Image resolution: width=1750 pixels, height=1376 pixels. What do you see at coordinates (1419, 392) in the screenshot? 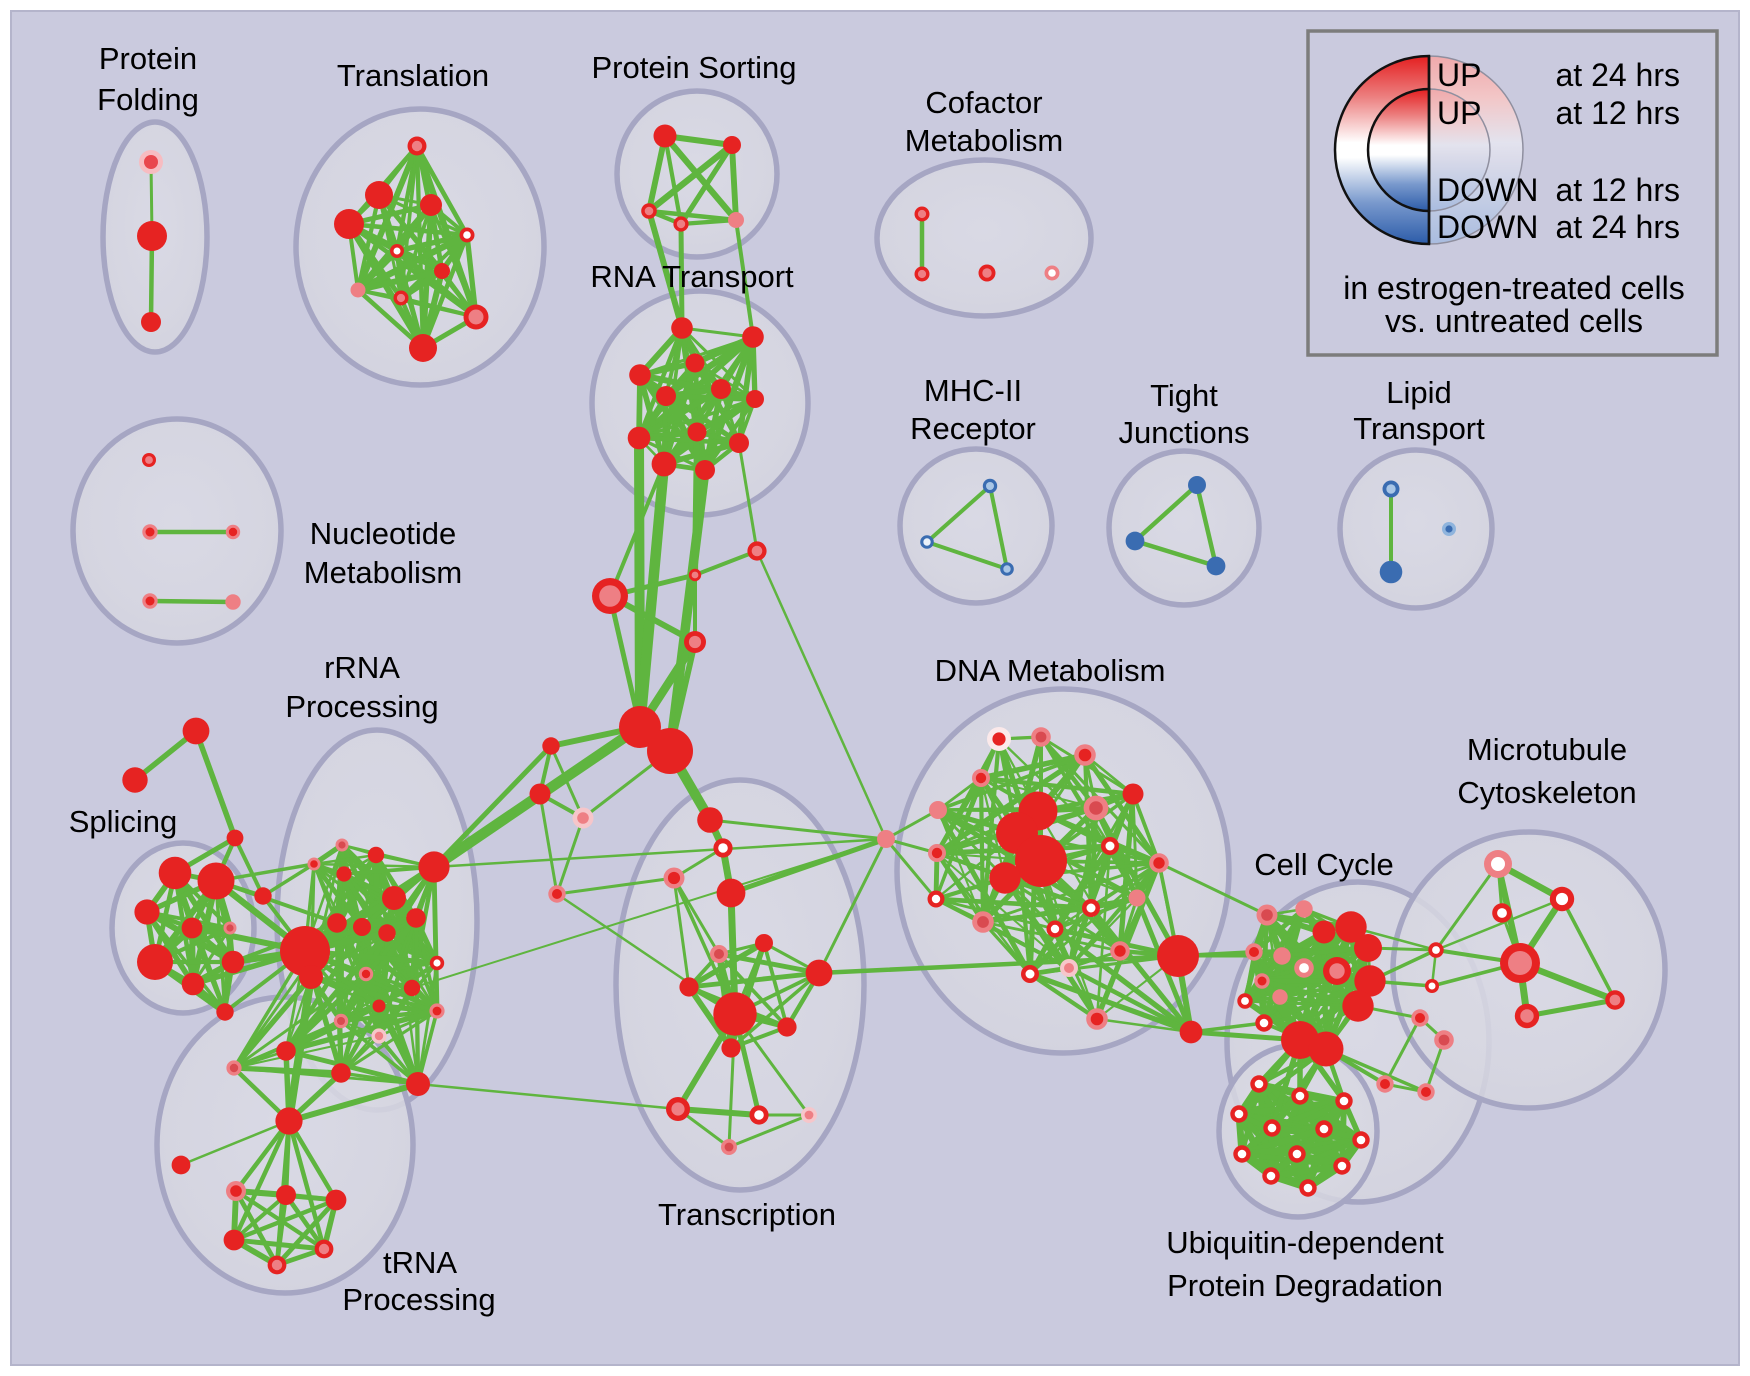
I see `svg-text: Lipid` at bounding box center [1419, 392].